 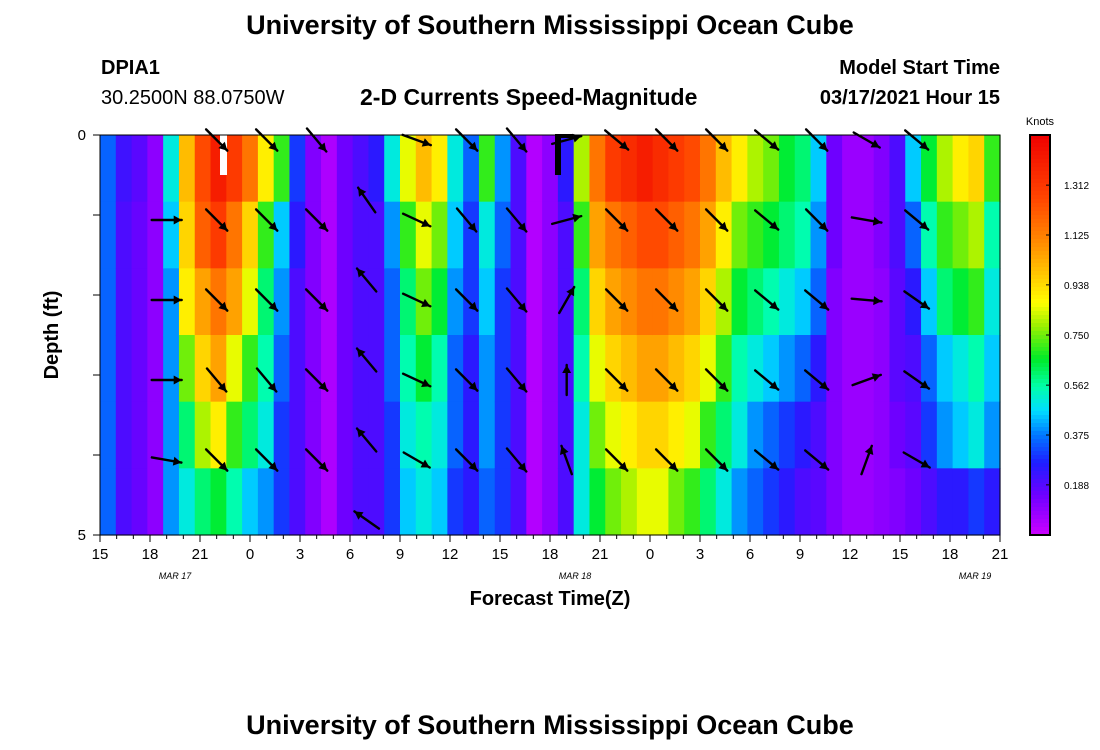 I want to click on x-tick-label: 18, so click(x=950, y=554).